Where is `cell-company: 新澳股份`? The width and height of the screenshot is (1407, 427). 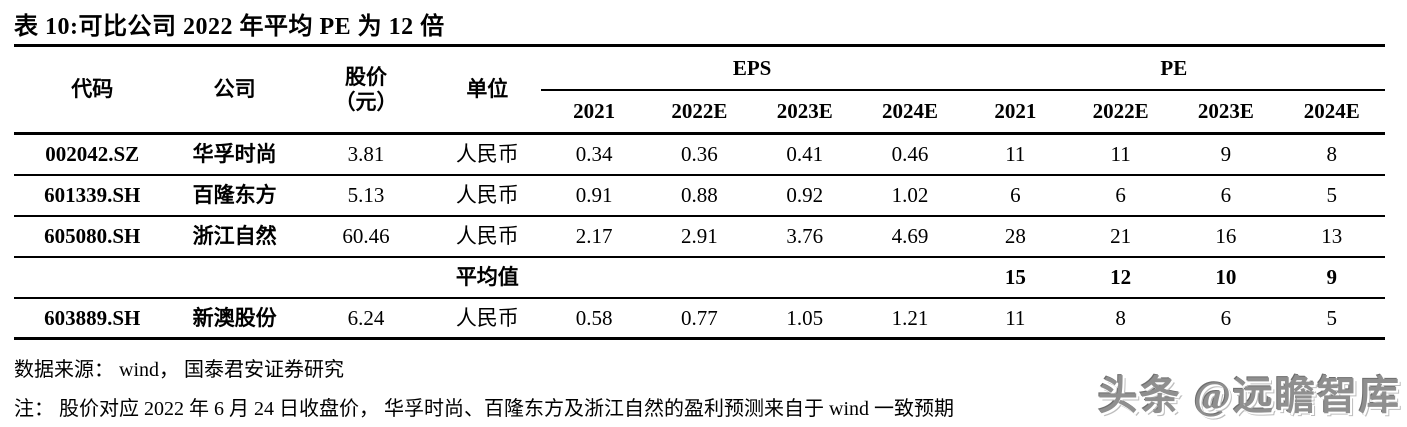 cell-company: 新澳股份 is located at coordinates (234, 318).